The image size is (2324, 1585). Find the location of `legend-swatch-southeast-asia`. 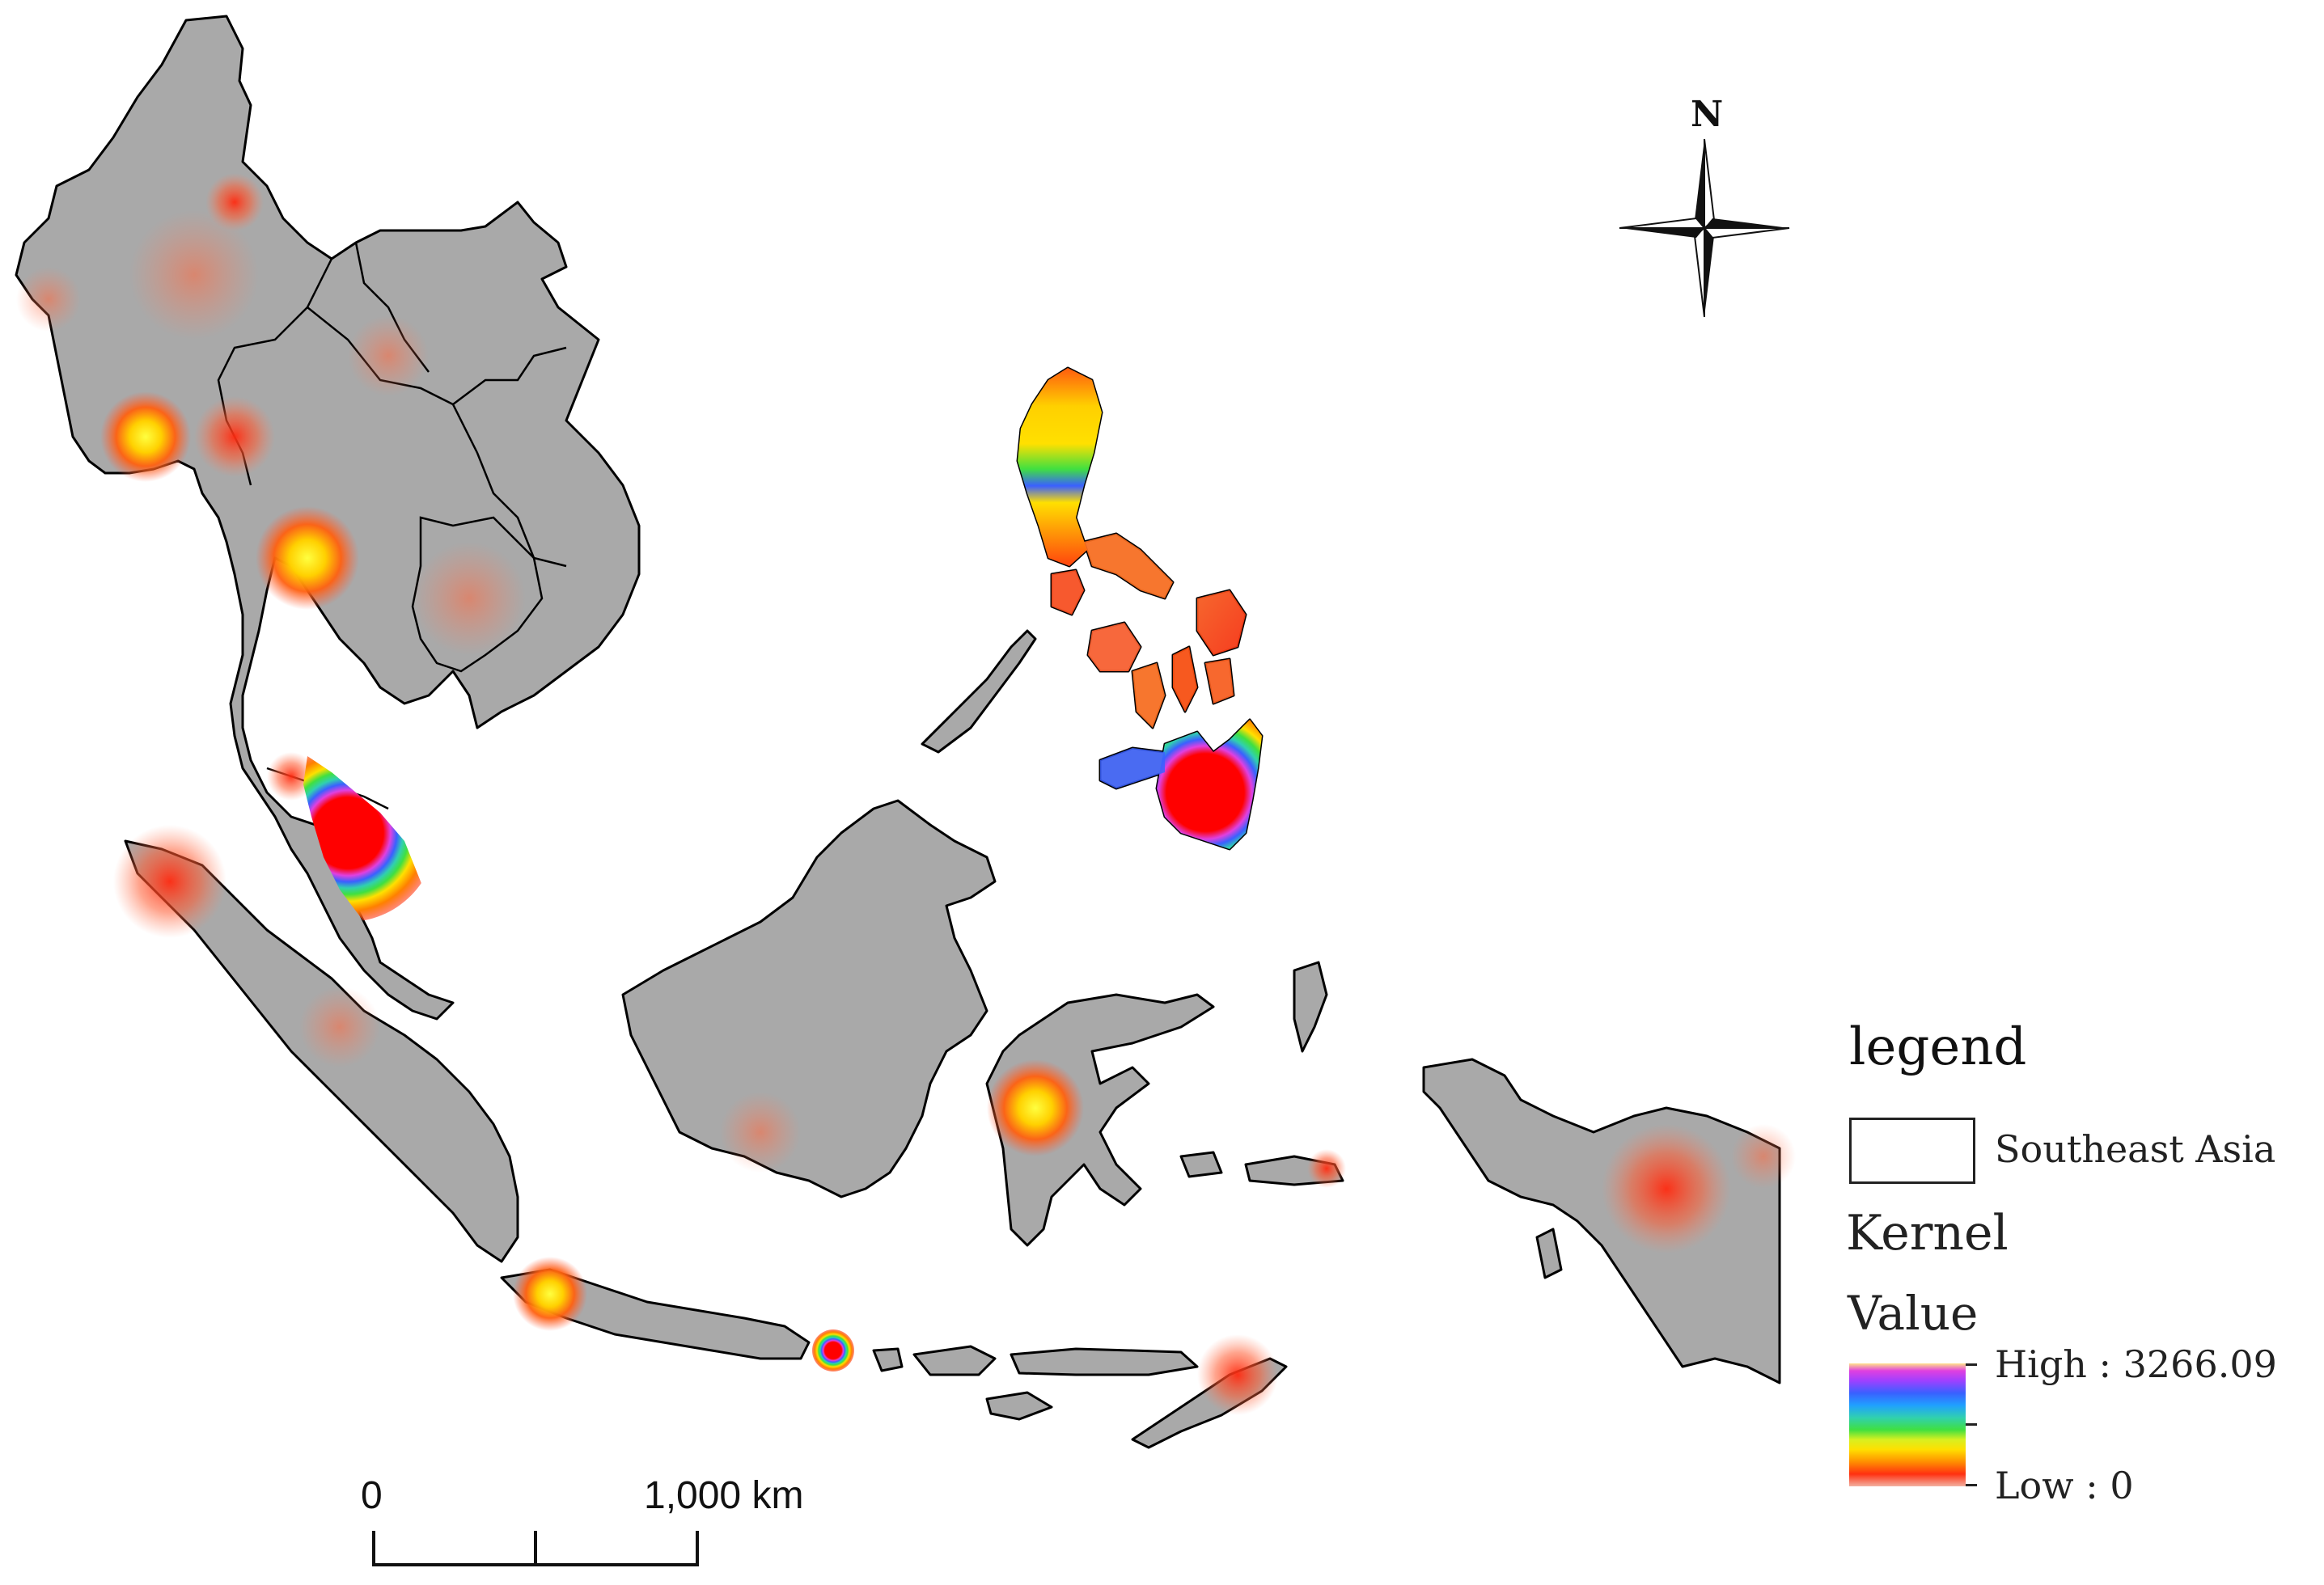

legend-swatch-southeast-asia is located at coordinates (1912, 1151).